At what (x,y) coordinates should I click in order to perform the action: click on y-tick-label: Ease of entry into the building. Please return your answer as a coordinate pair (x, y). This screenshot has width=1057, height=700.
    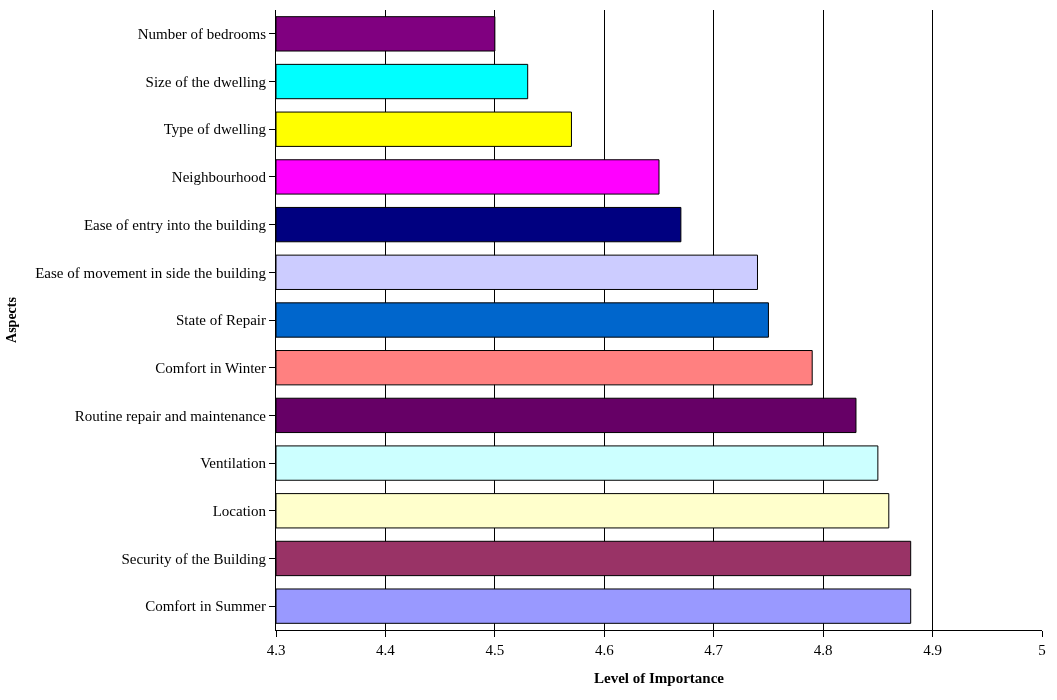
    Looking at the image, I should click on (175, 224).